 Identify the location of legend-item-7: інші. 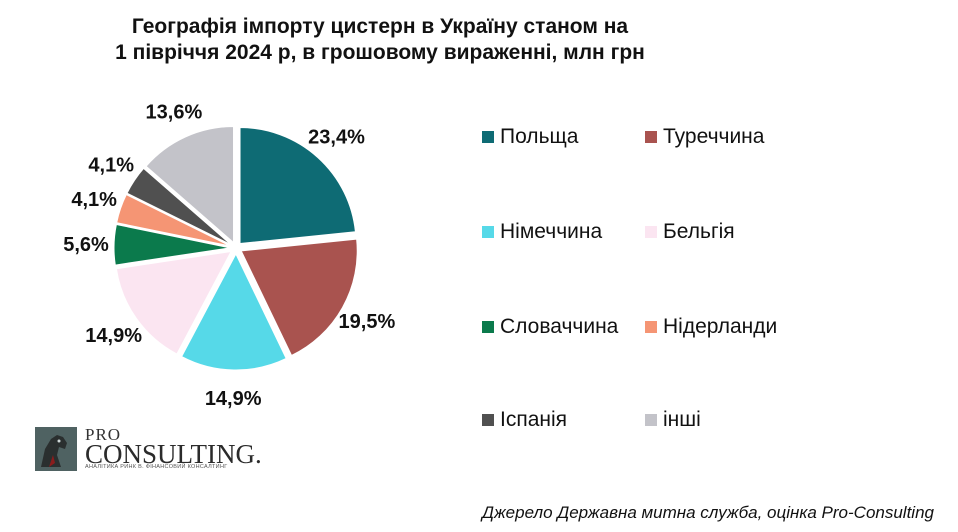
(673, 420).